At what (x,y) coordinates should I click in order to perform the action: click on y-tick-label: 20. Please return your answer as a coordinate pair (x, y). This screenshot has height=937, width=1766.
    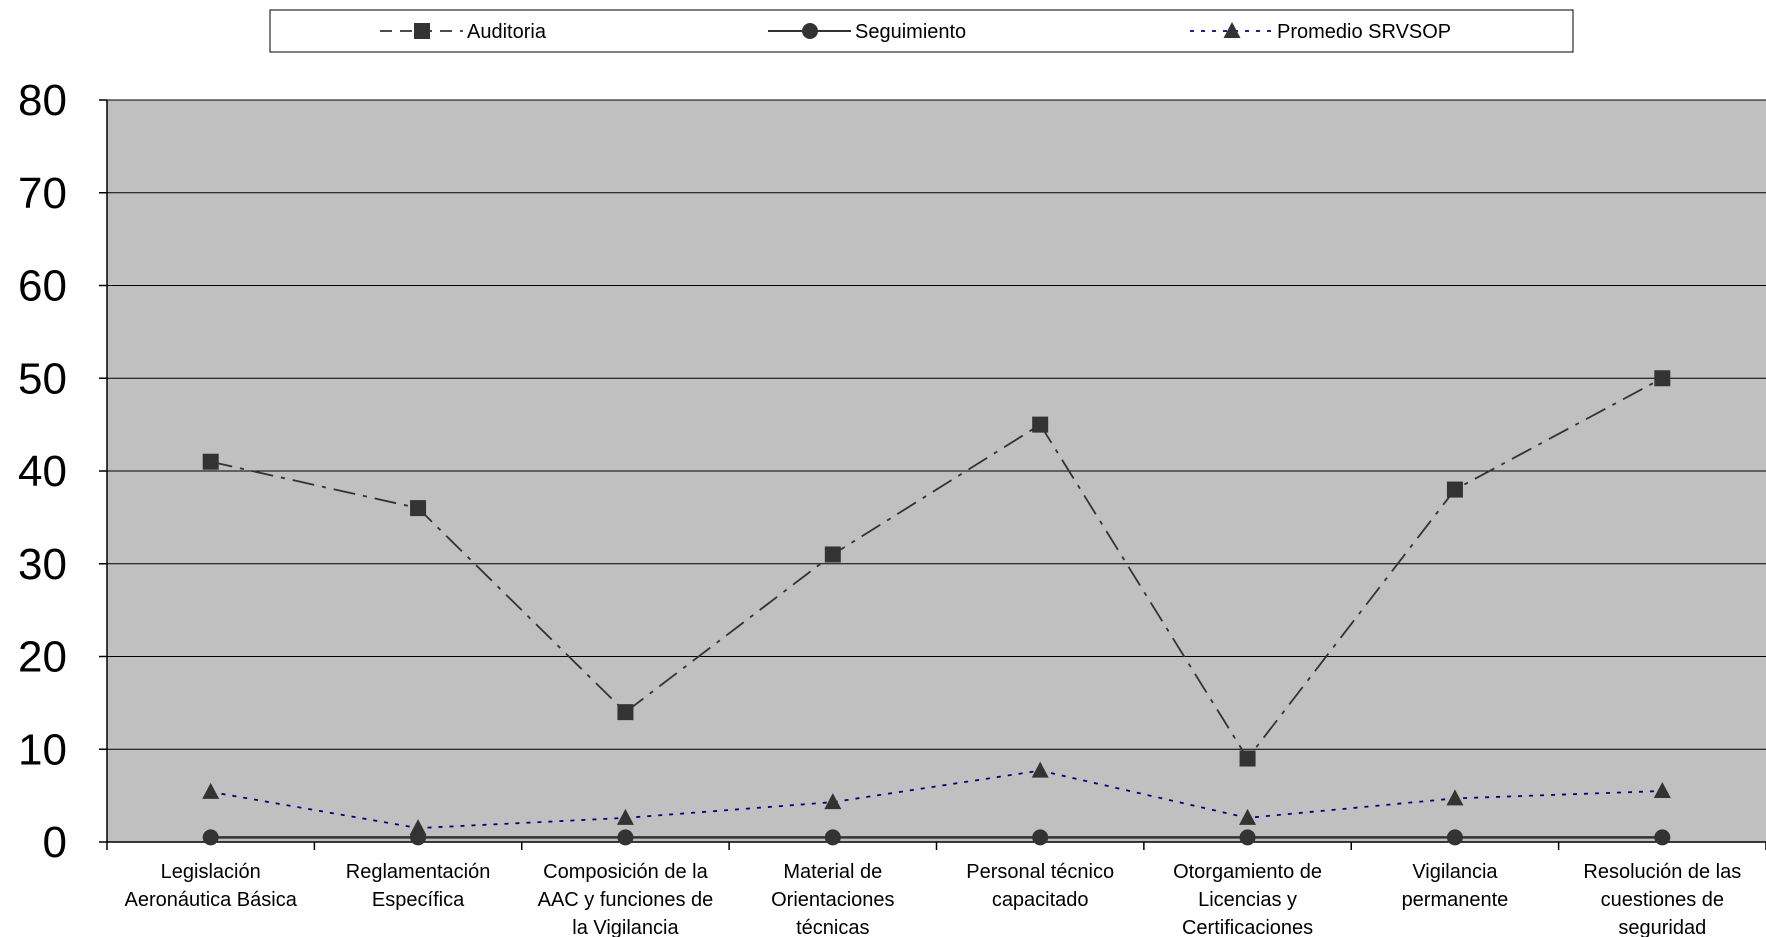
    Looking at the image, I should click on (42, 657).